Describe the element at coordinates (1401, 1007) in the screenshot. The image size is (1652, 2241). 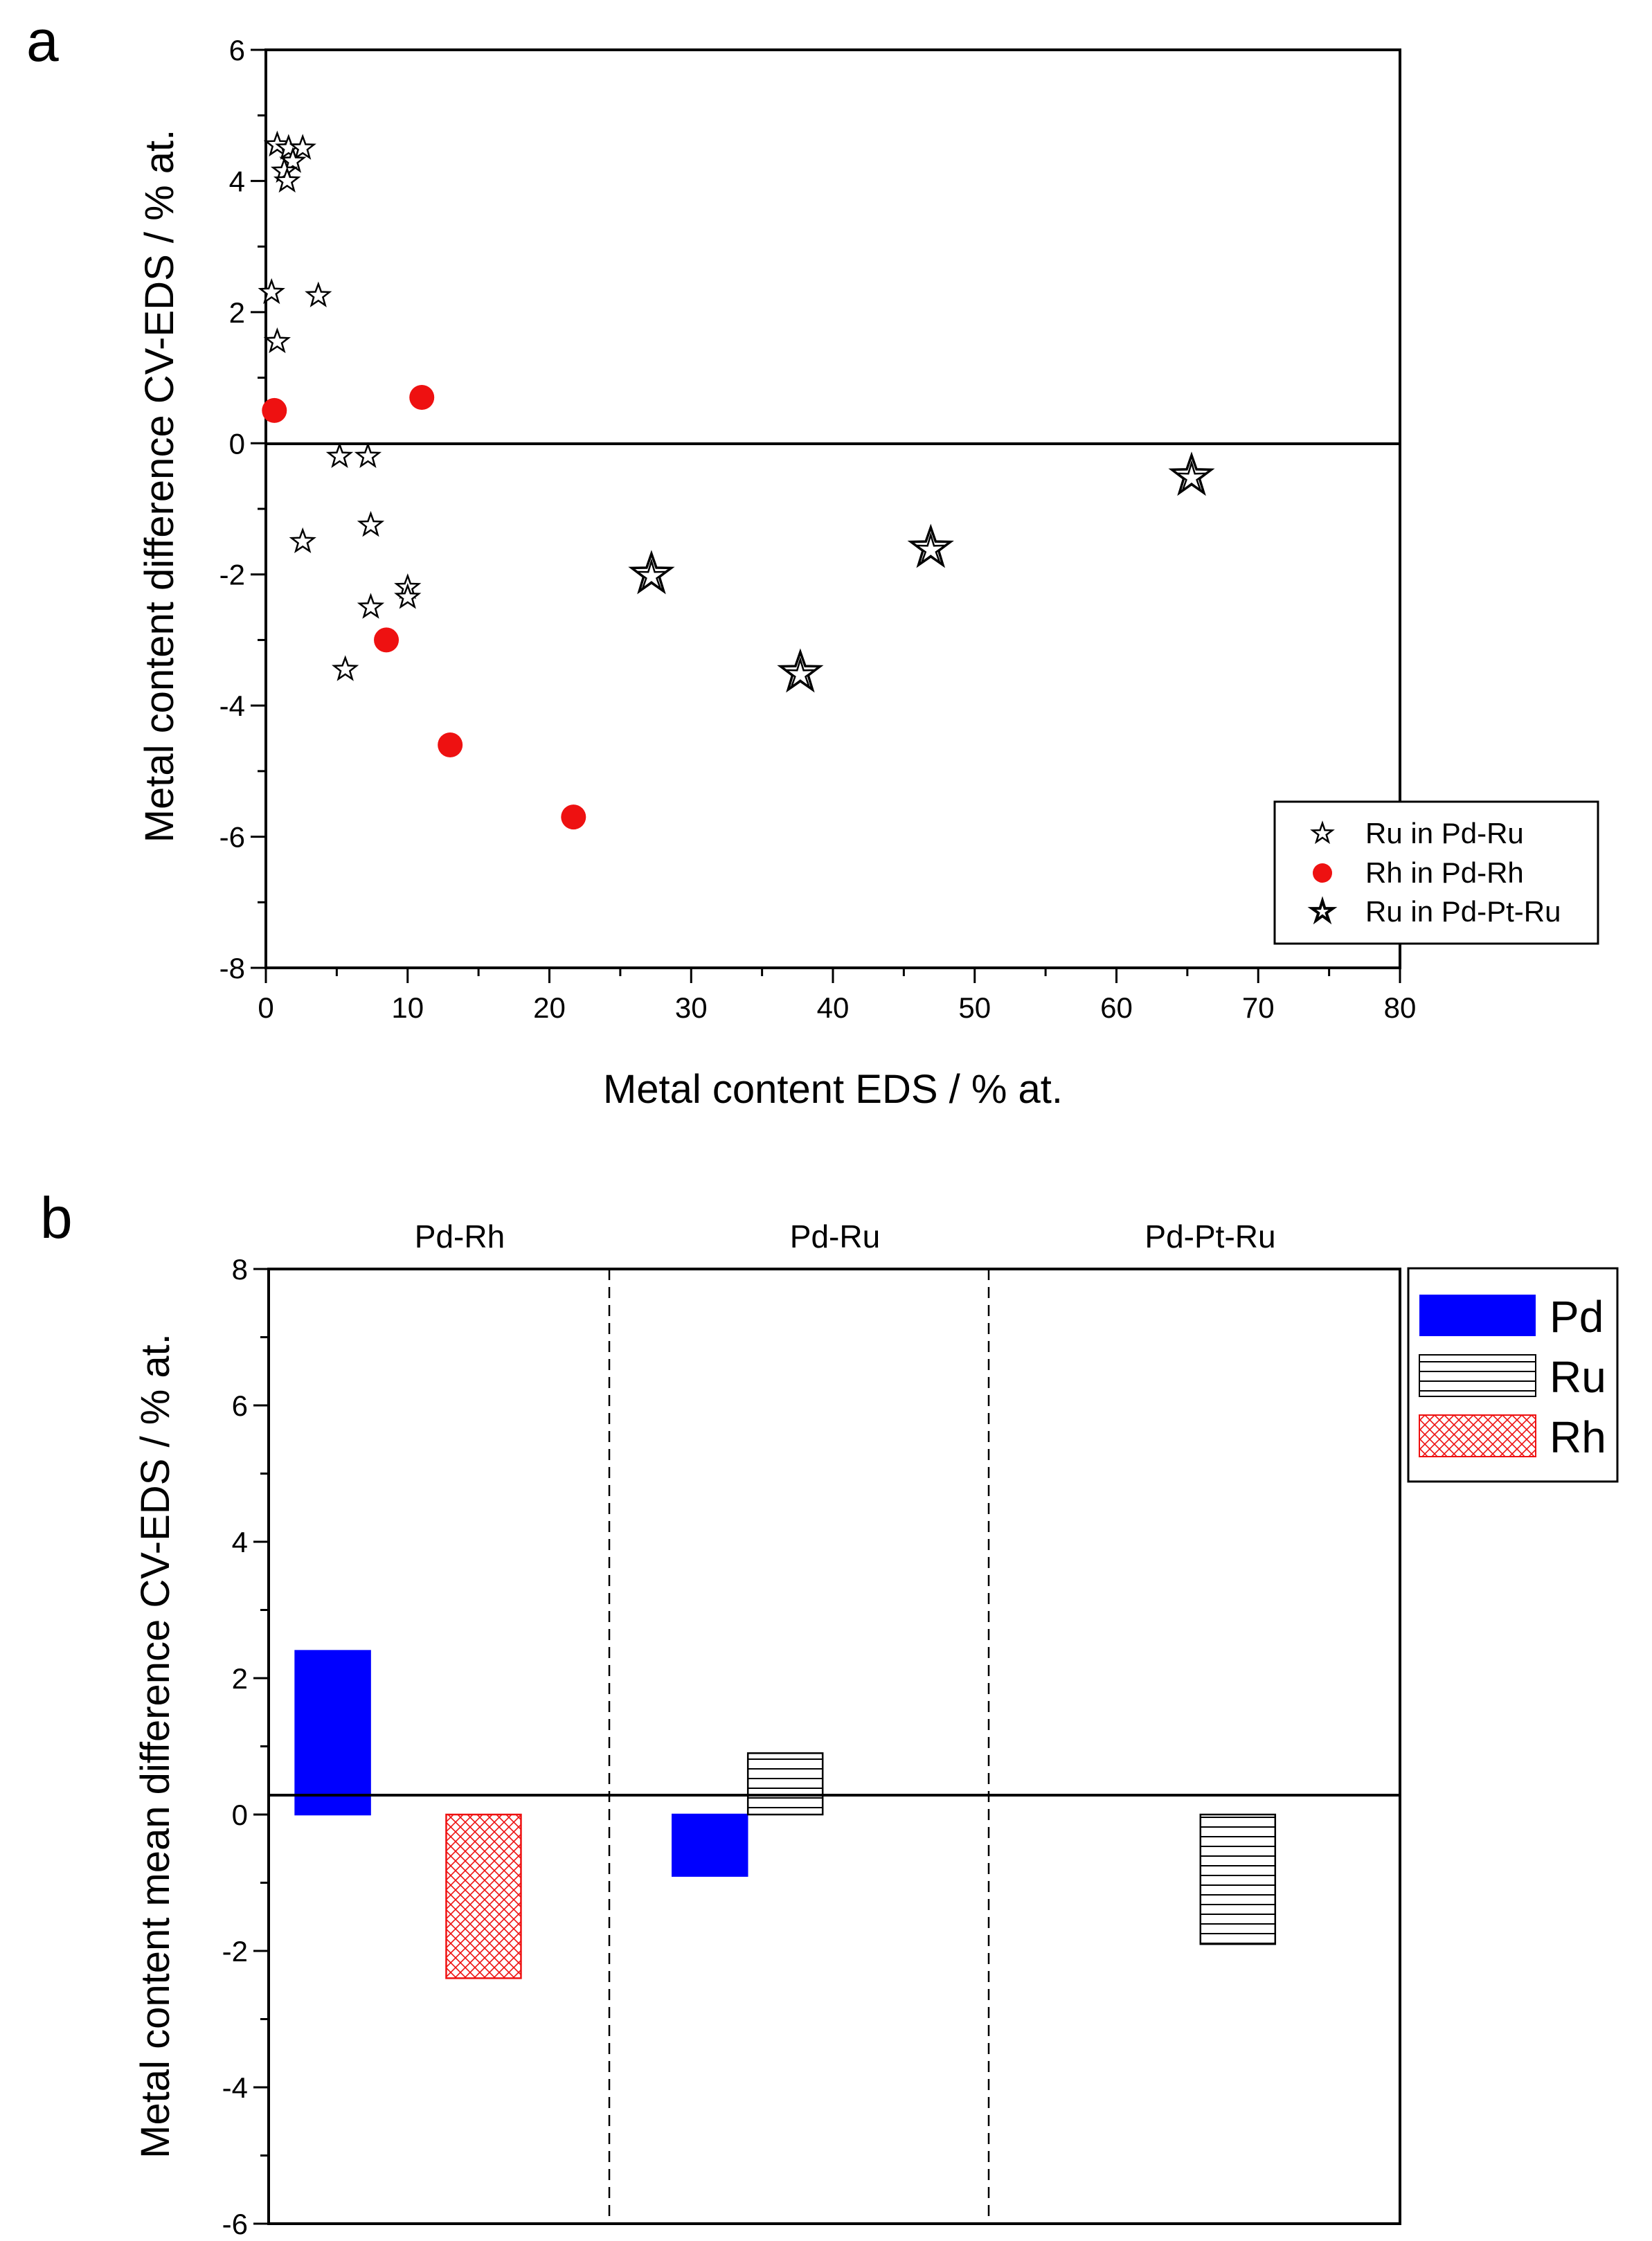
I see `a-x-tick-label: 80` at that location.